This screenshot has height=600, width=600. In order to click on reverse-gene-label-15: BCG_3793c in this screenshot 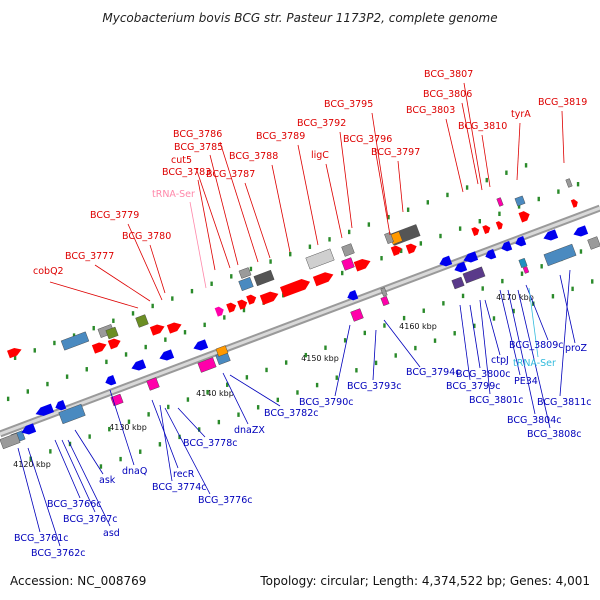, I will do `click(374, 386)`.